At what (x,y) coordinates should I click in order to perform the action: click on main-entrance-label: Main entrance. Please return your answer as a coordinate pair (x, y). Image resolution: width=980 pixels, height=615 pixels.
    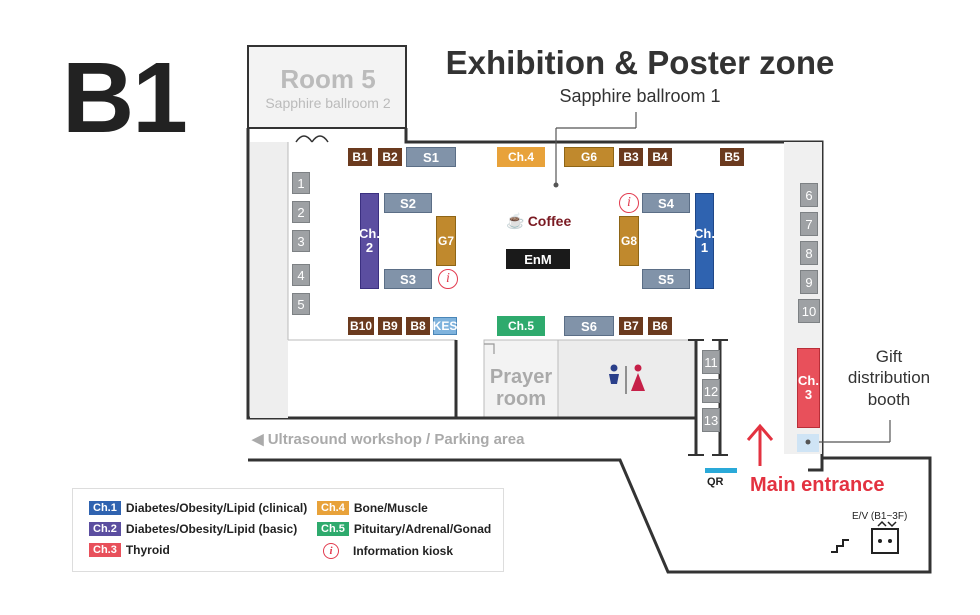
    Looking at the image, I should click on (817, 485).